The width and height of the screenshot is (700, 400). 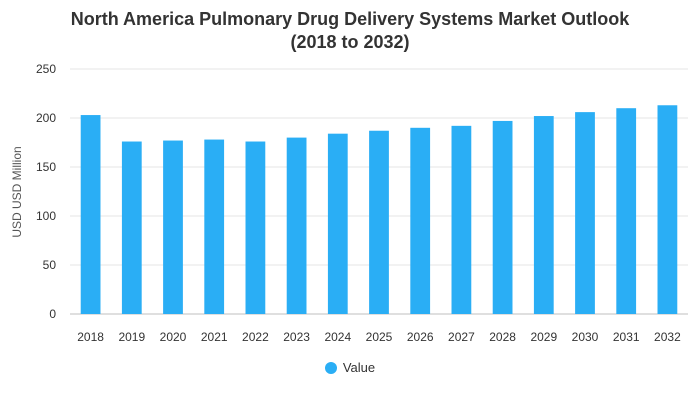 I want to click on x-tick-label: 2019, so click(x=131, y=337).